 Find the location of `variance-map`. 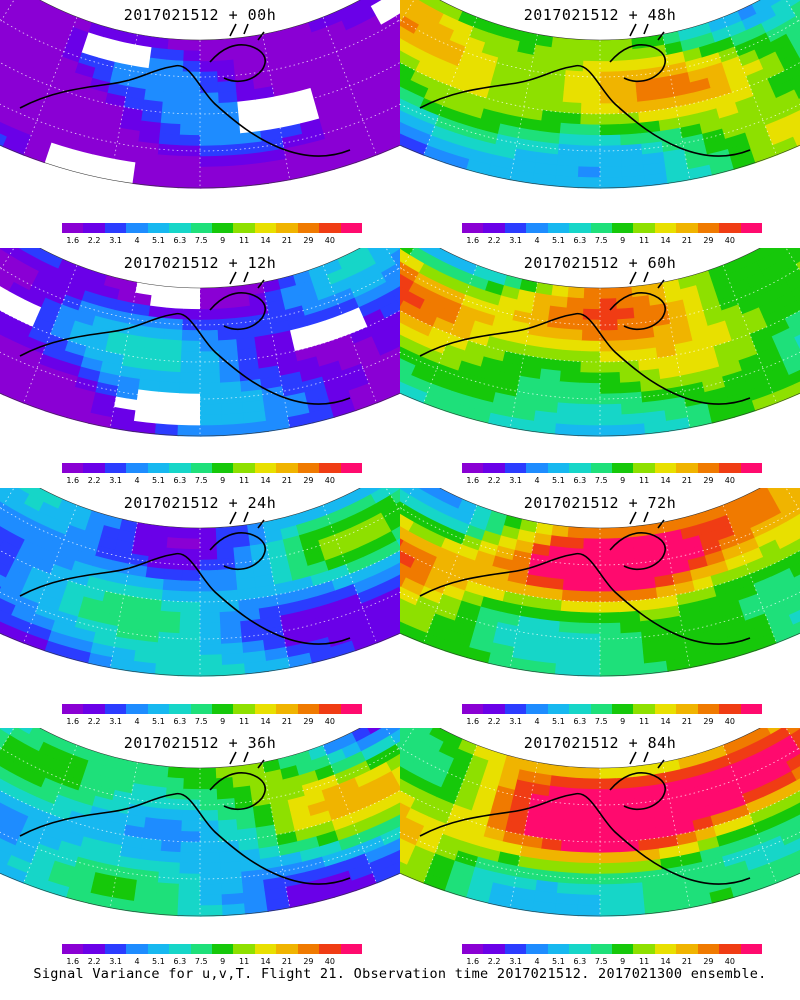

variance-map is located at coordinates (600, 94).